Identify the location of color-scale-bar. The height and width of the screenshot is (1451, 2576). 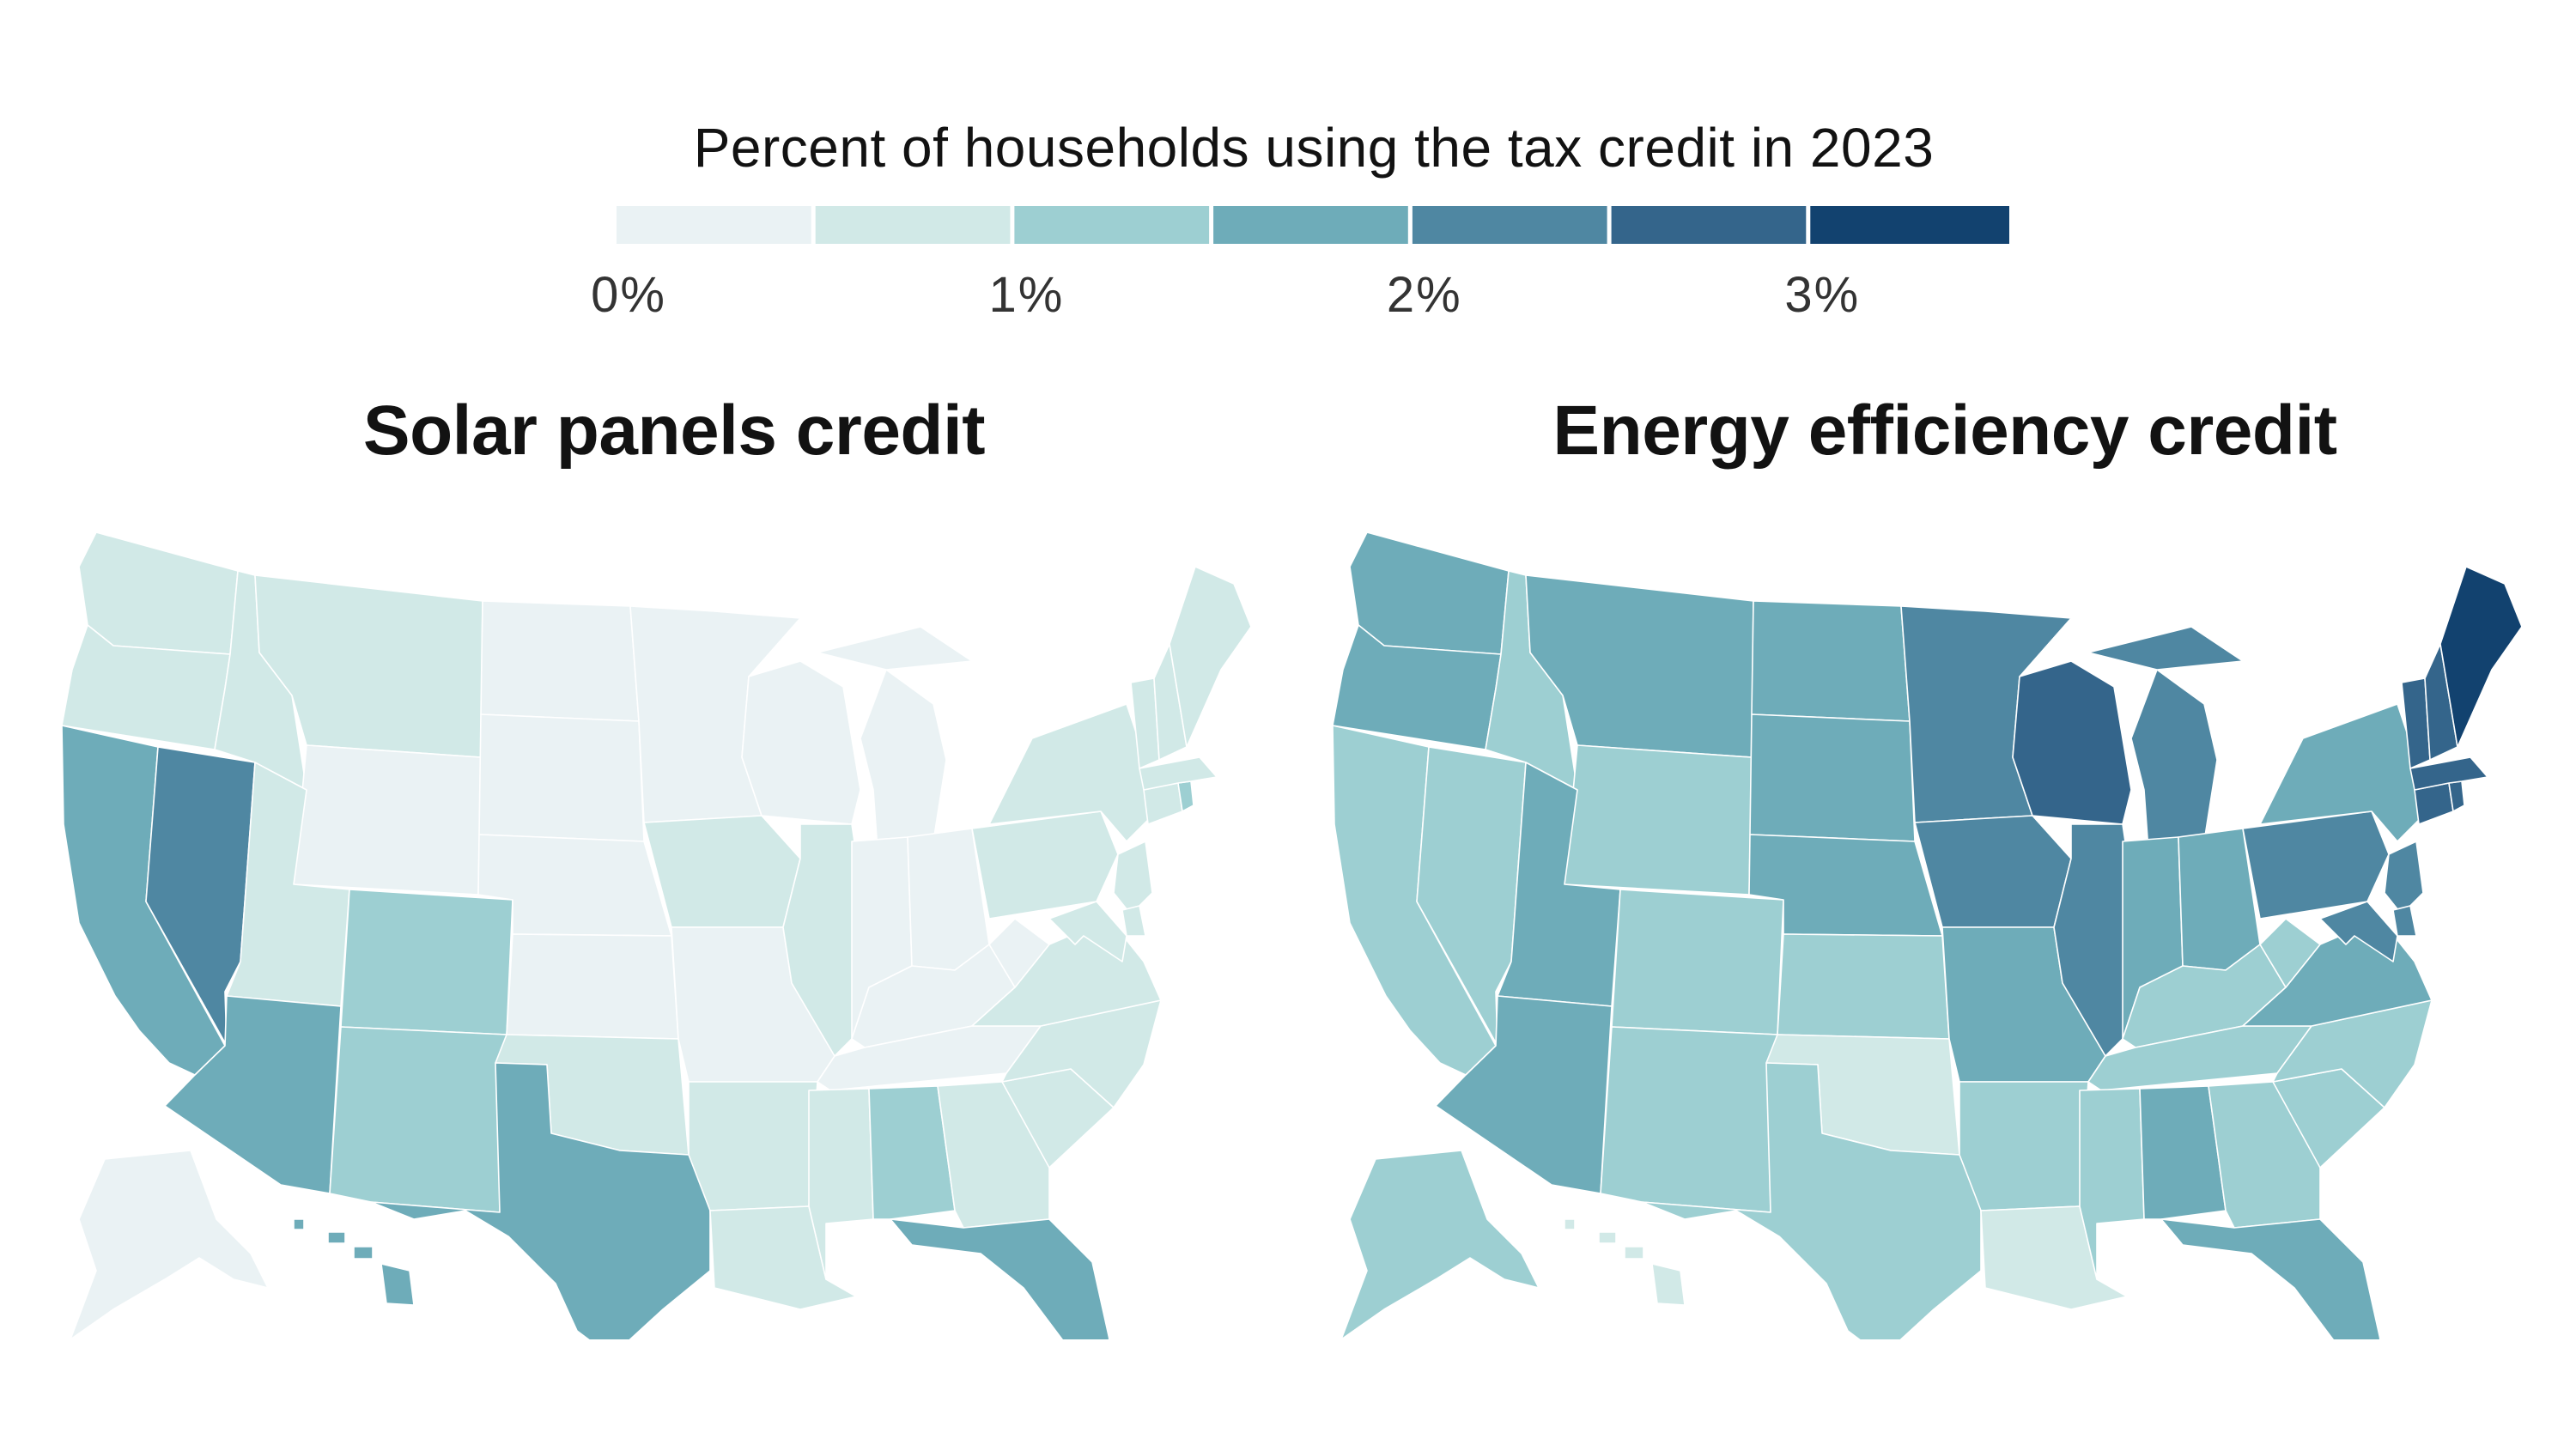
(1313, 225).